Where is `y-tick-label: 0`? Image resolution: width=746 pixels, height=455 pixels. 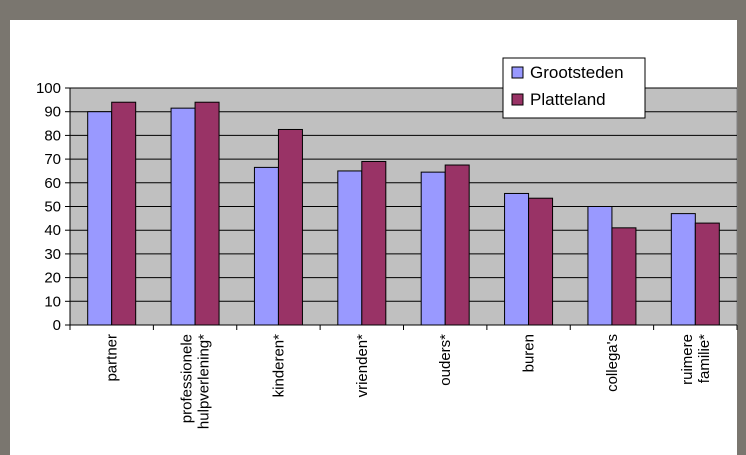 y-tick-label: 0 is located at coordinates (57, 325).